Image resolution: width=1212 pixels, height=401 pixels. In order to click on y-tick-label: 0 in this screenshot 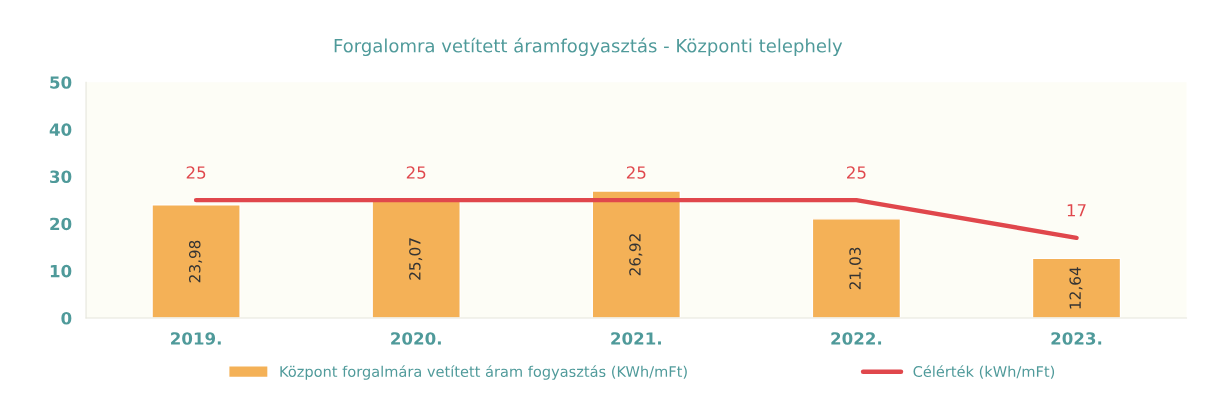, I will do `click(66, 318)`.